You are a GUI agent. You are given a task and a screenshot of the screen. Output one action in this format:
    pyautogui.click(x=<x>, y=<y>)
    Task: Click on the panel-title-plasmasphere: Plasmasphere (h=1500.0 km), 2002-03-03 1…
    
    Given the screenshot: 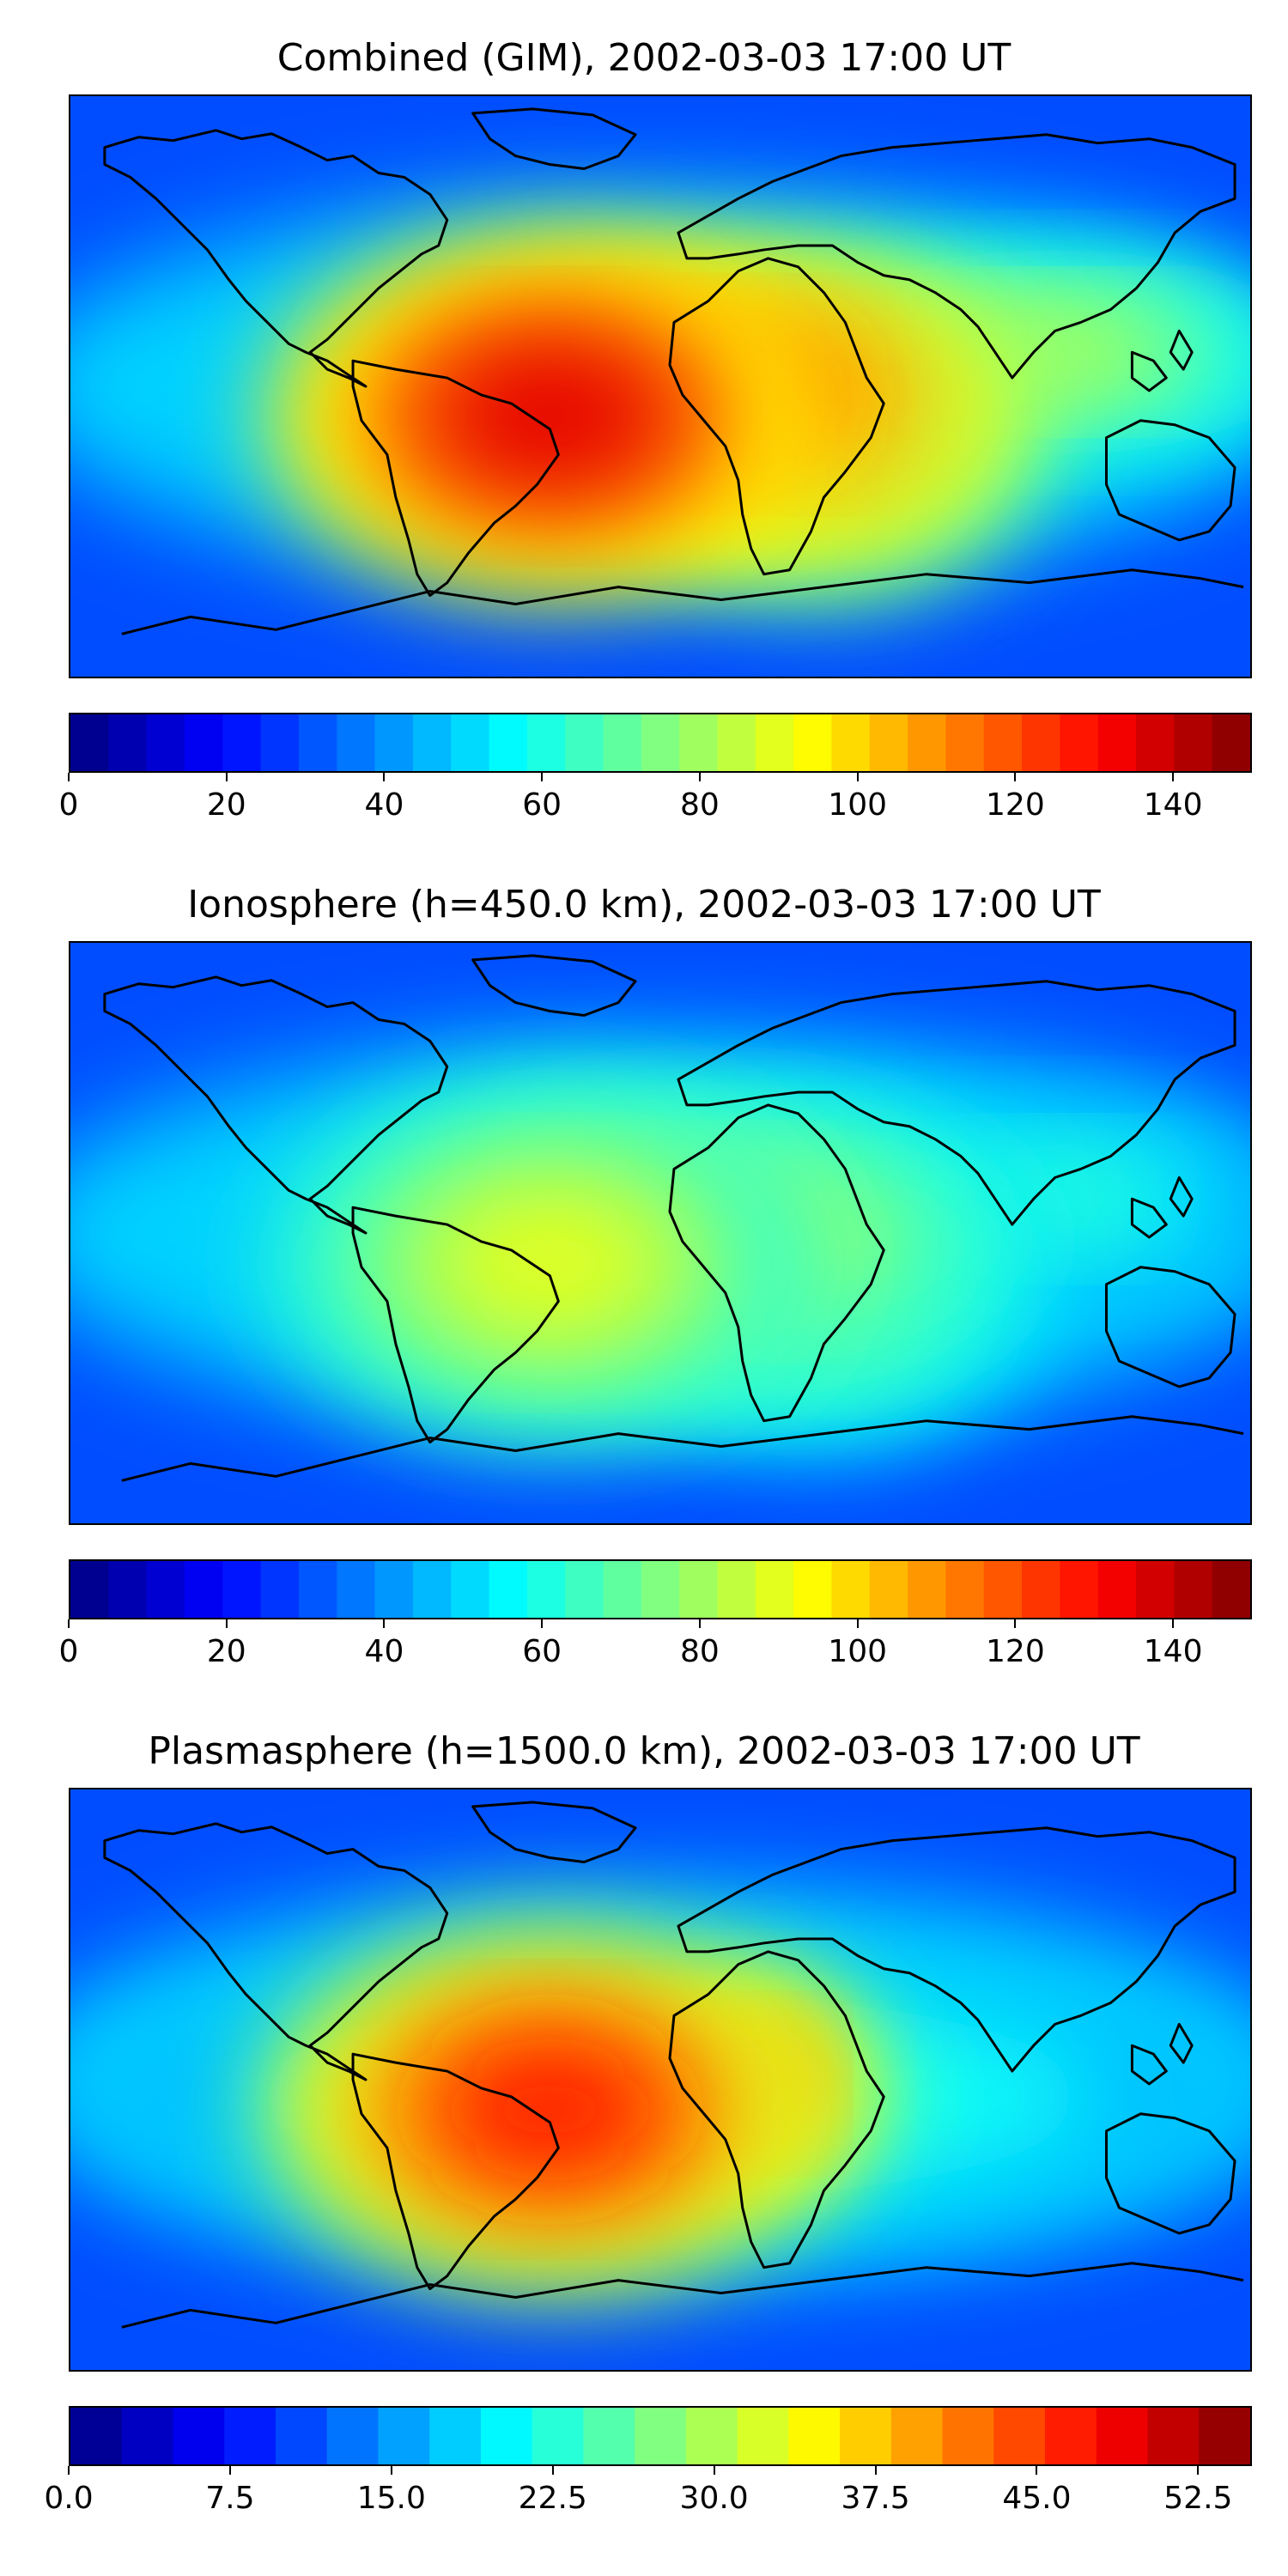 What is the action you would take?
    pyautogui.click(x=644, y=1751)
    